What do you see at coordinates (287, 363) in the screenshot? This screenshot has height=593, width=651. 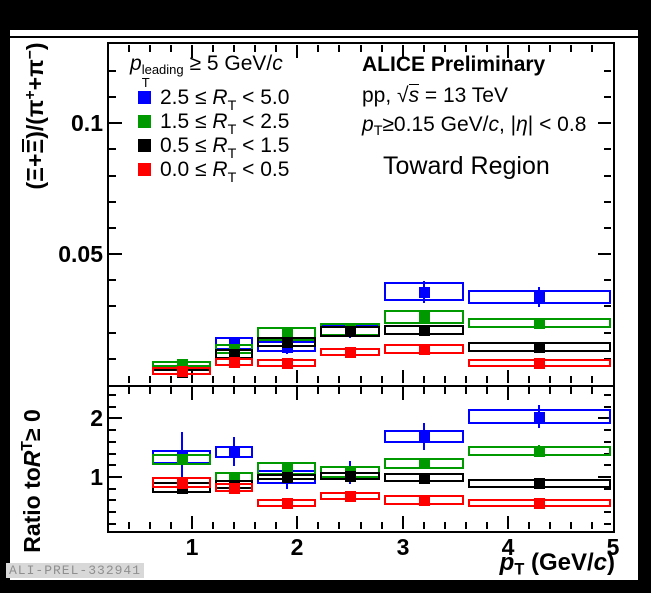 I see `marker-s3-bin2` at bounding box center [287, 363].